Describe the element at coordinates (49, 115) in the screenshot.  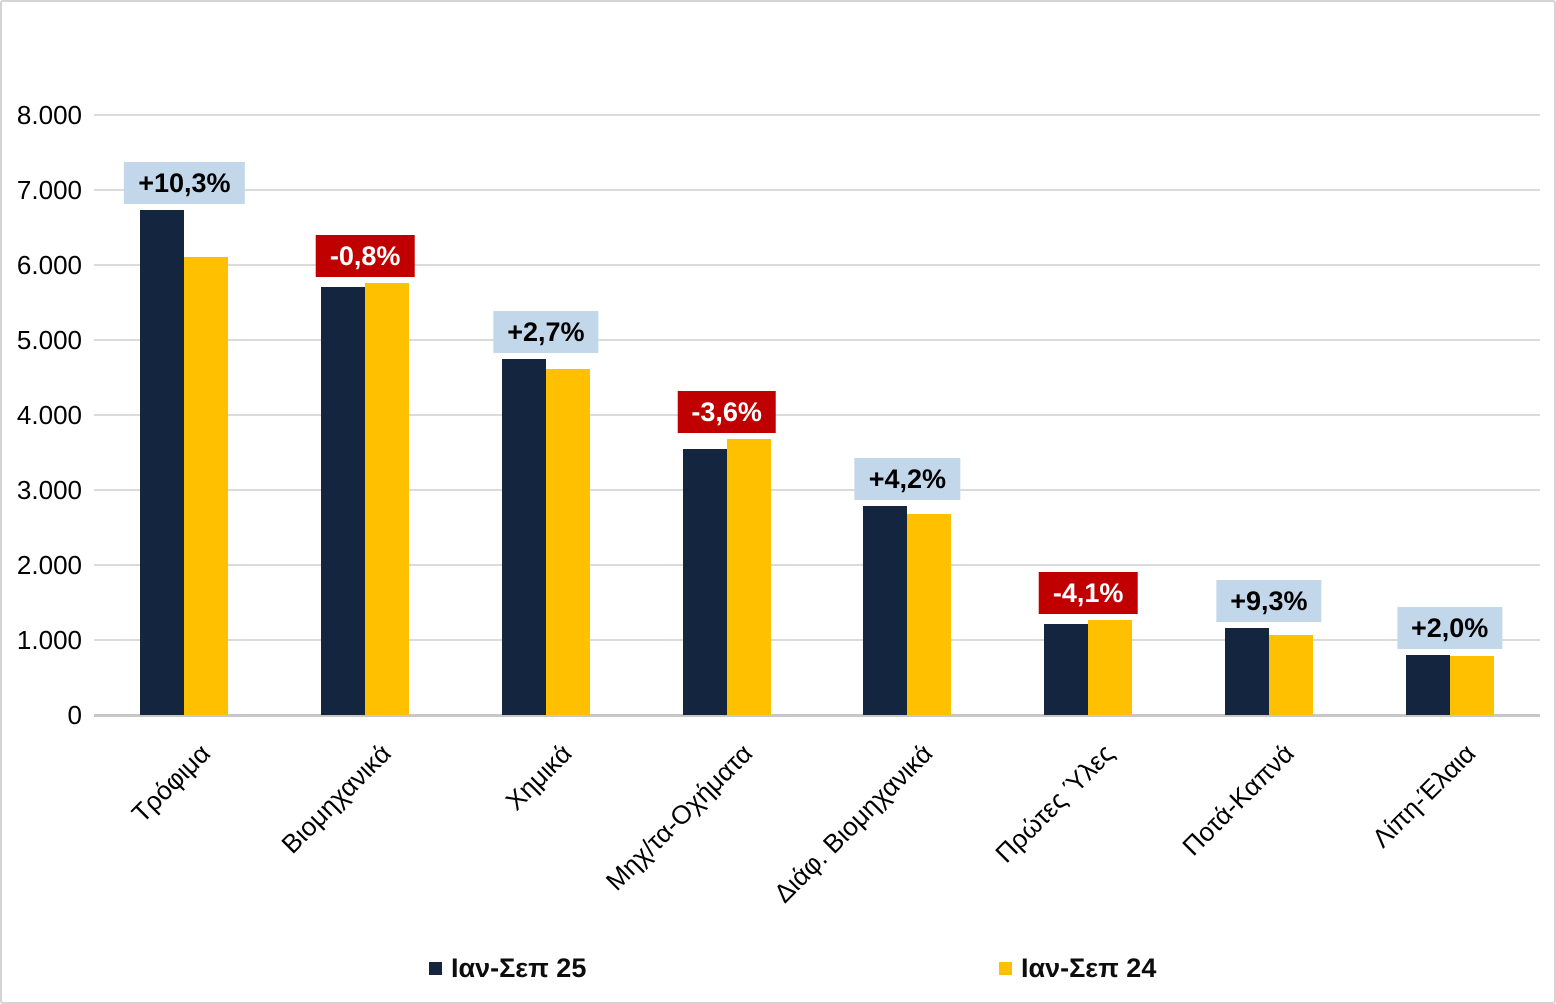
I see `y-axis-tick-label: 8.000` at that location.